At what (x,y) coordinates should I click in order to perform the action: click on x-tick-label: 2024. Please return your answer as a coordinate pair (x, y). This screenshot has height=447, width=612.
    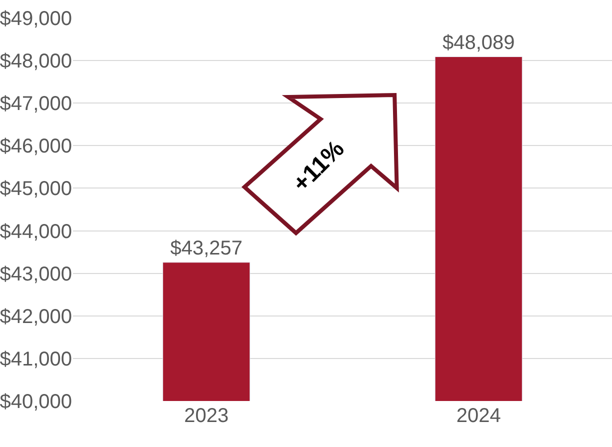
    Looking at the image, I should click on (478, 416).